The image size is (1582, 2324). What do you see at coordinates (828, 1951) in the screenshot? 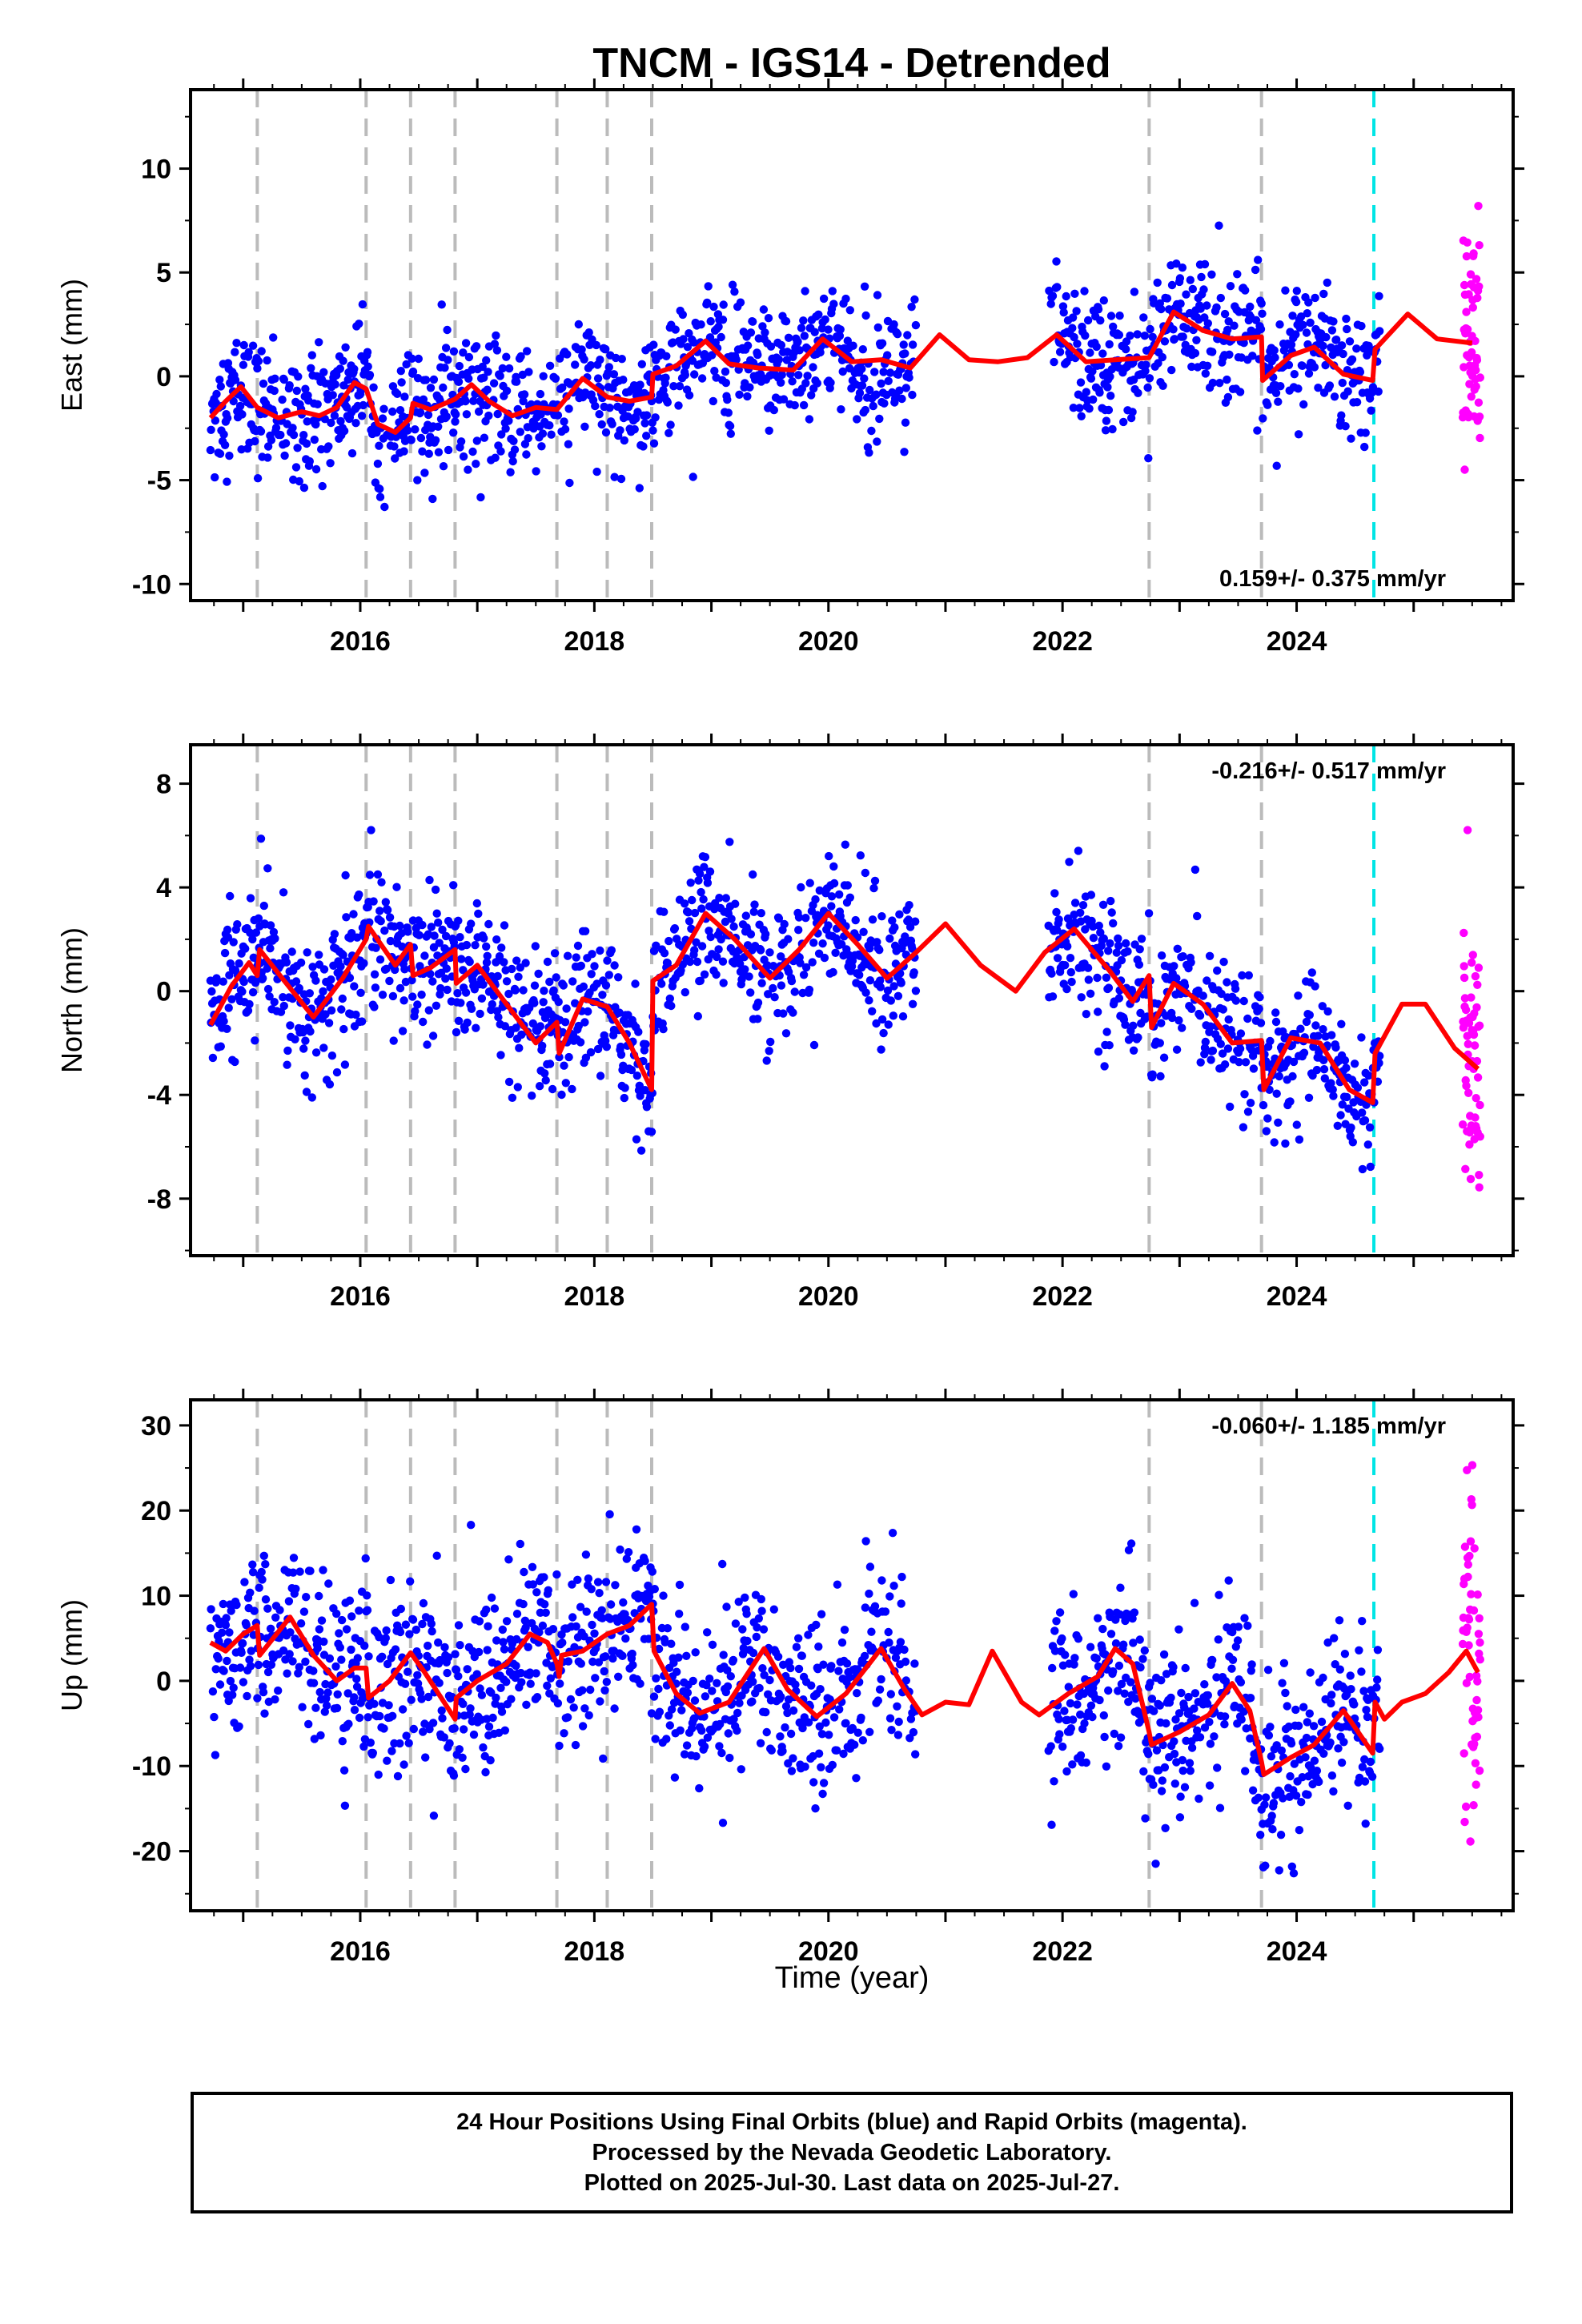
I see `x-tick-label: 2020` at bounding box center [828, 1951].